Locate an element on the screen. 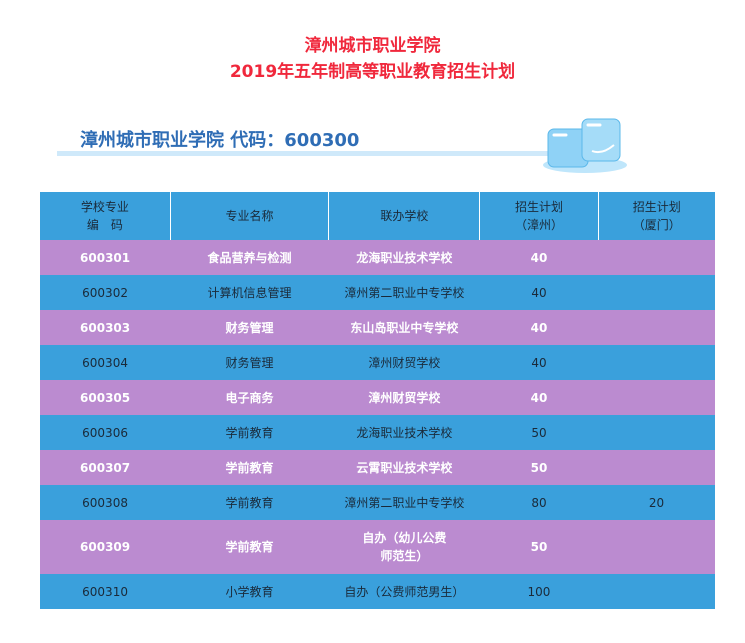 The height and width of the screenshot is (643, 745). table-row: 600301 食品营养与检测 龙海职业技术学校 40 is located at coordinates (377, 257).